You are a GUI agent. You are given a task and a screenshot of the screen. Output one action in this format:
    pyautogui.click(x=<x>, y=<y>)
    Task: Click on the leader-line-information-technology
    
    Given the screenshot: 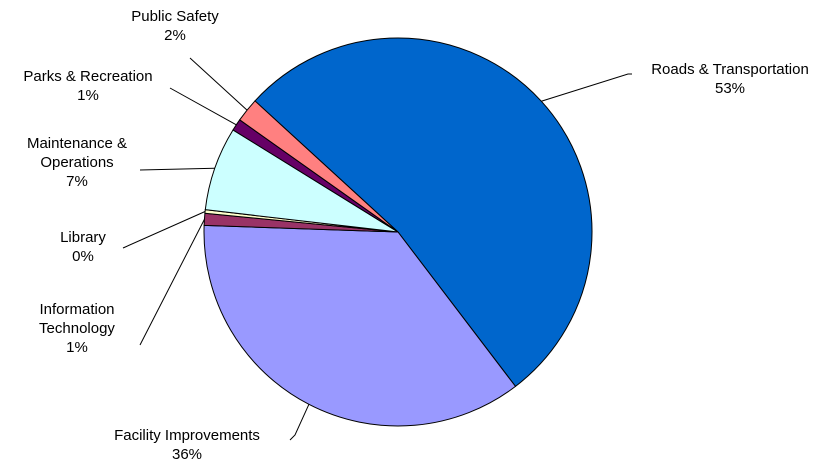 What is the action you would take?
    pyautogui.click(x=172, y=282)
    